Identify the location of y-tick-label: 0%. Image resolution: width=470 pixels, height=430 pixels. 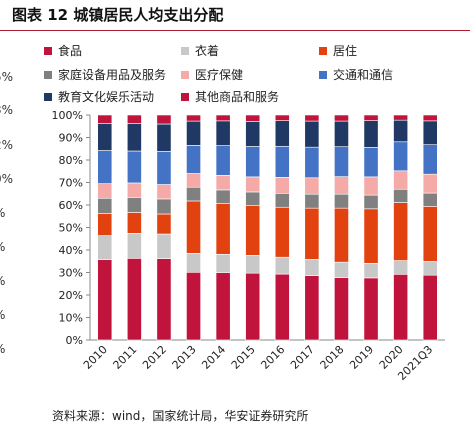
(74, 340).